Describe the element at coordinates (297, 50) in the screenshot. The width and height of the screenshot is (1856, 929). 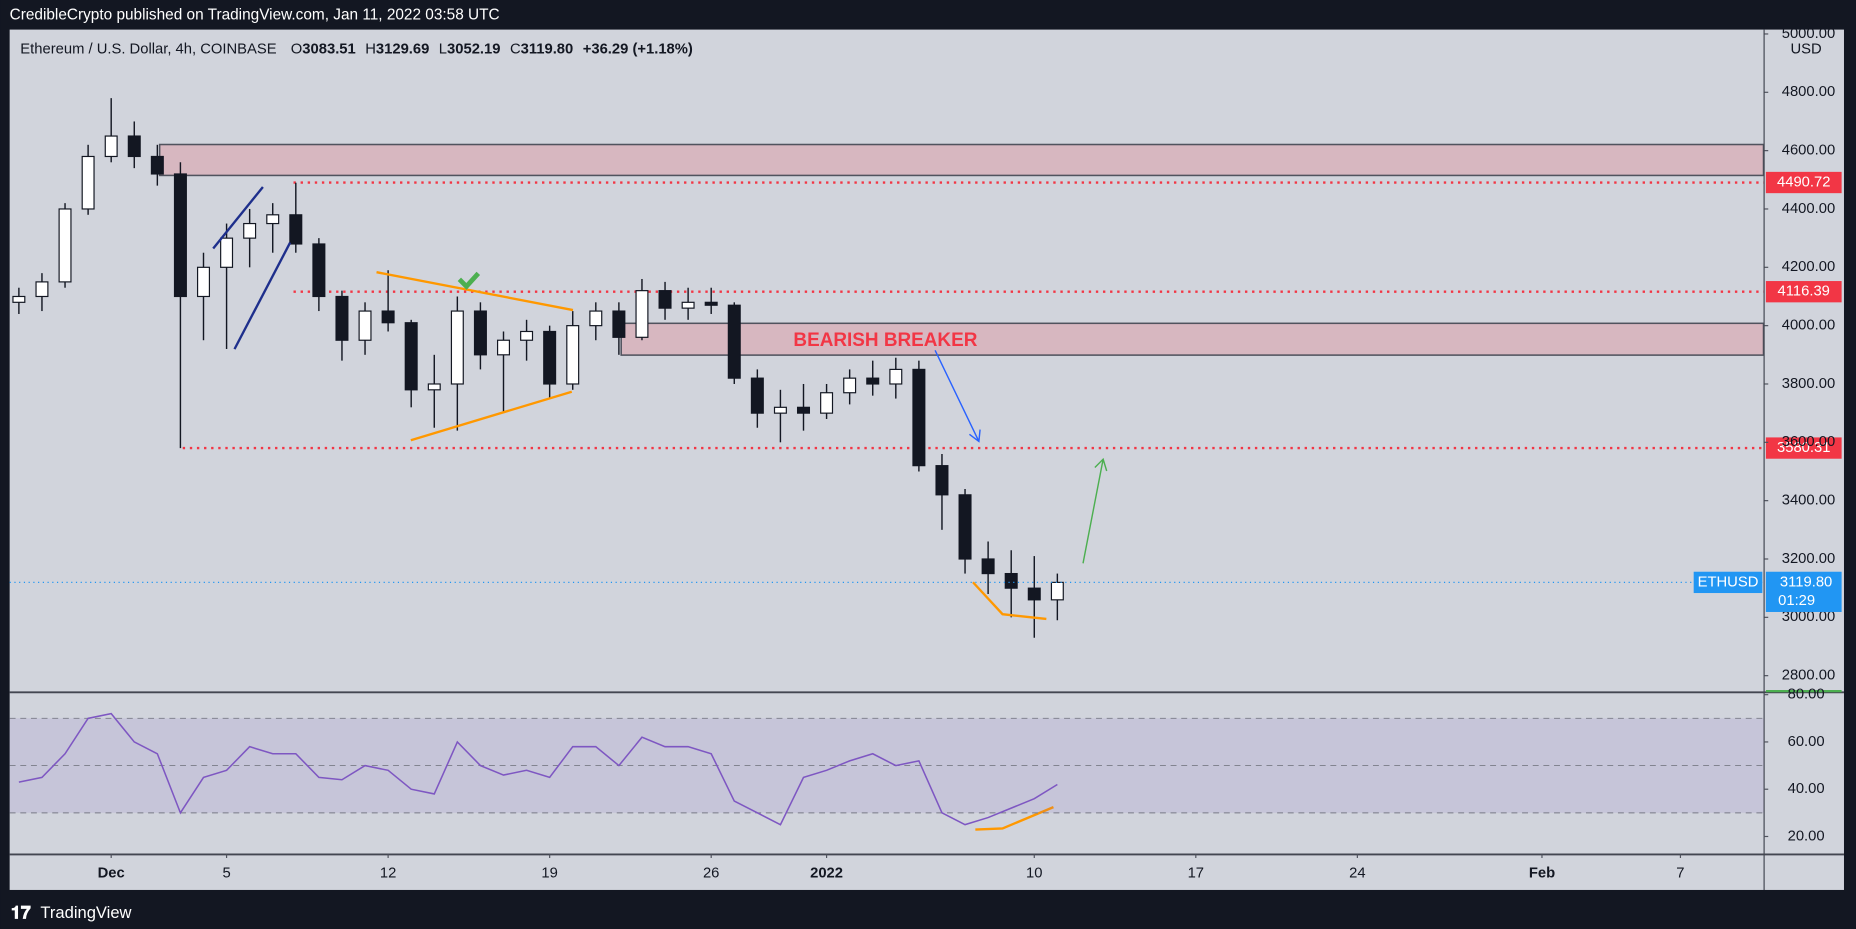
I see `legend-key: O` at that location.